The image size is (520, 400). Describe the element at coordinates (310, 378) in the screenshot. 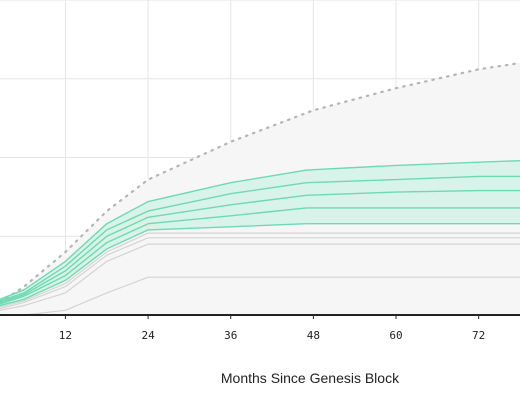

I see `x-axis-title: Months Since Genesis Block` at that location.